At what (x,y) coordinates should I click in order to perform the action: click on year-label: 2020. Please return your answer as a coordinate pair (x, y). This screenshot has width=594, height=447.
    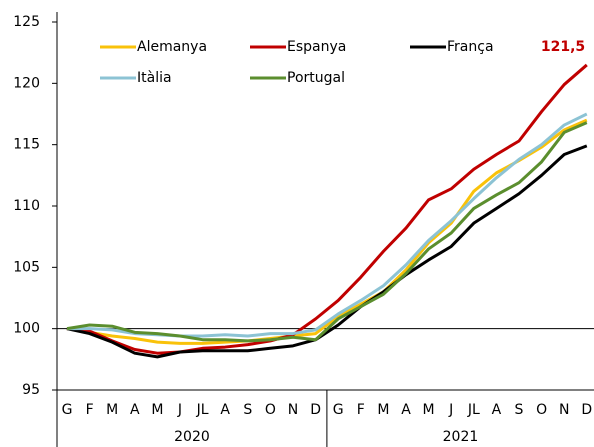
    Looking at the image, I should click on (192, 437).